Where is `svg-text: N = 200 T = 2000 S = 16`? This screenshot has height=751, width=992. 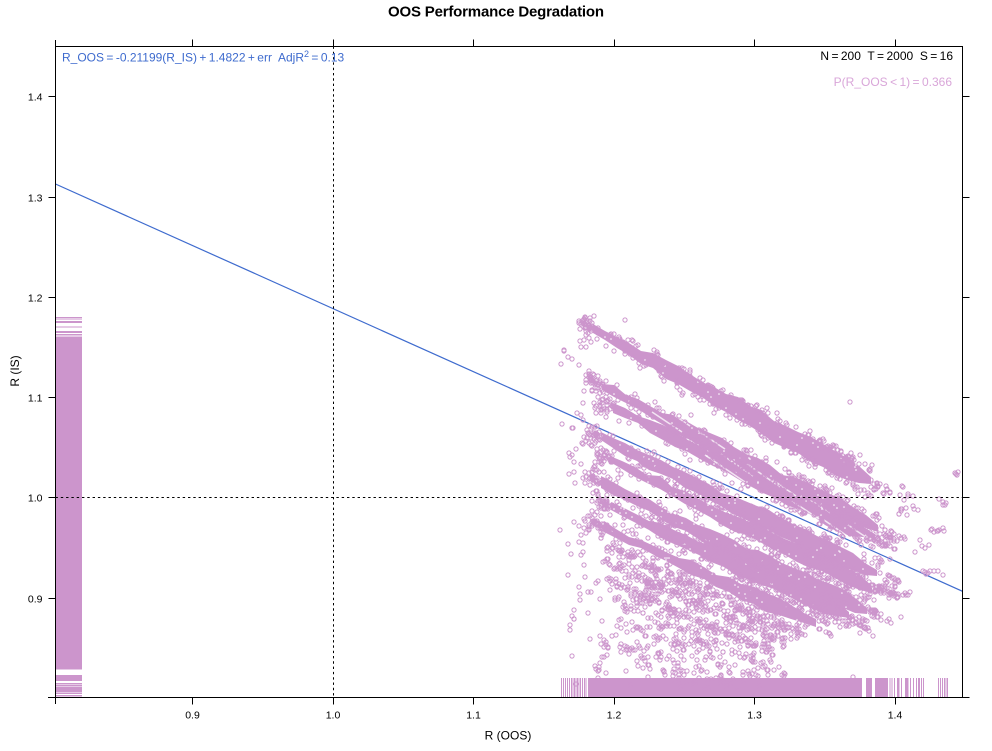
svg-text: N = 200 T = 2000 S = 16 is located at coordinates (886, 56).